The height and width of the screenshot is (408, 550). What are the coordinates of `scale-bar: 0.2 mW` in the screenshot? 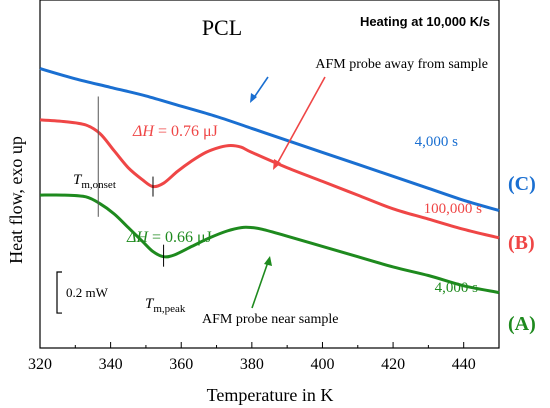 It's located at (82, 292).